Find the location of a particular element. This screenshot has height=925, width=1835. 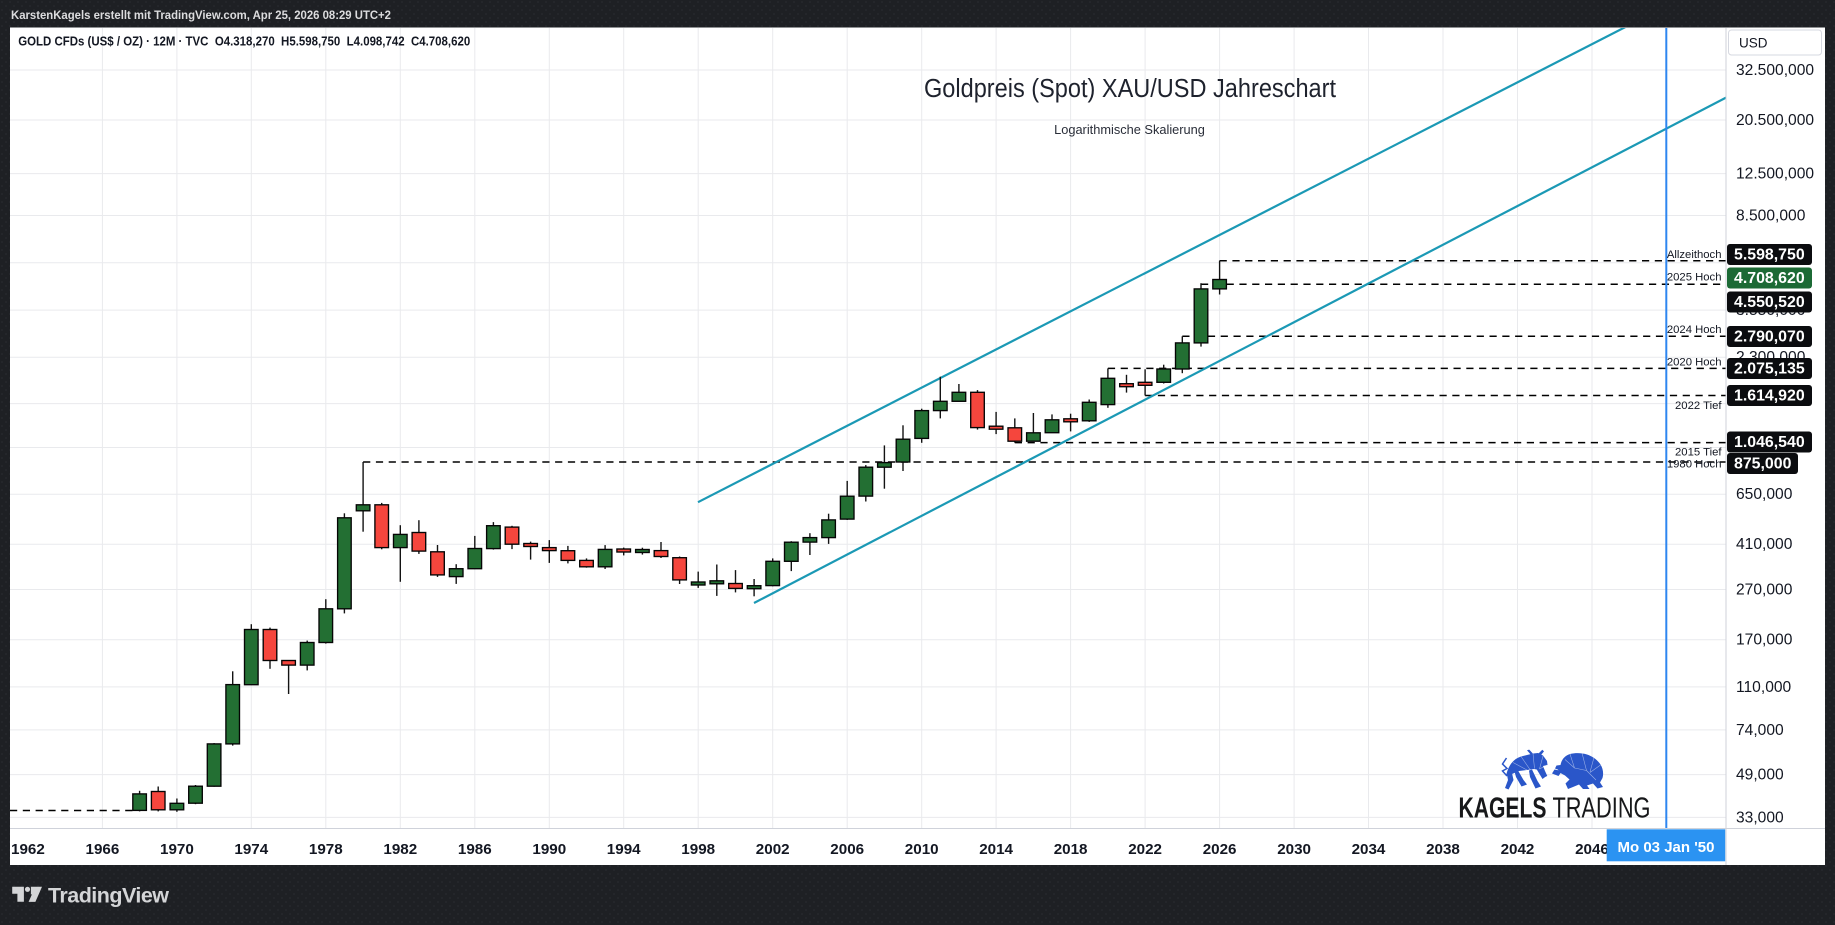

svg-text: 1998 is located at coordinates (698, 849).